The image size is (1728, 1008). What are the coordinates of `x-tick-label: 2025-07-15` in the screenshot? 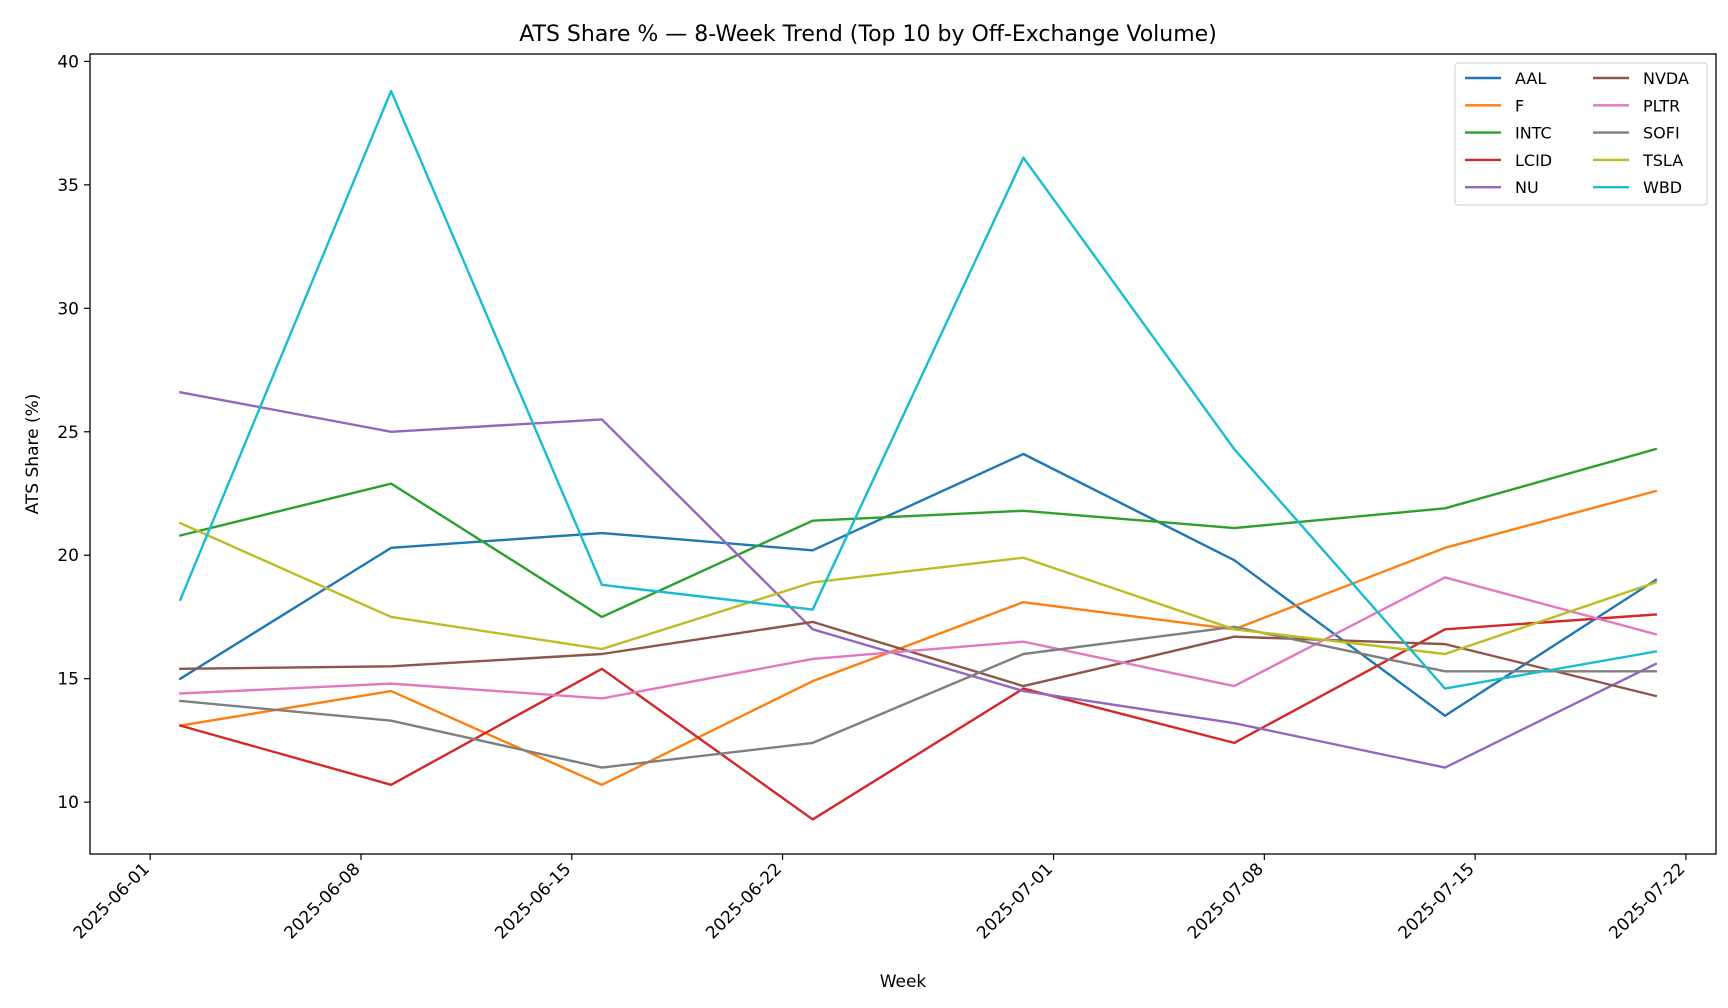 It's located at (1437, 901).